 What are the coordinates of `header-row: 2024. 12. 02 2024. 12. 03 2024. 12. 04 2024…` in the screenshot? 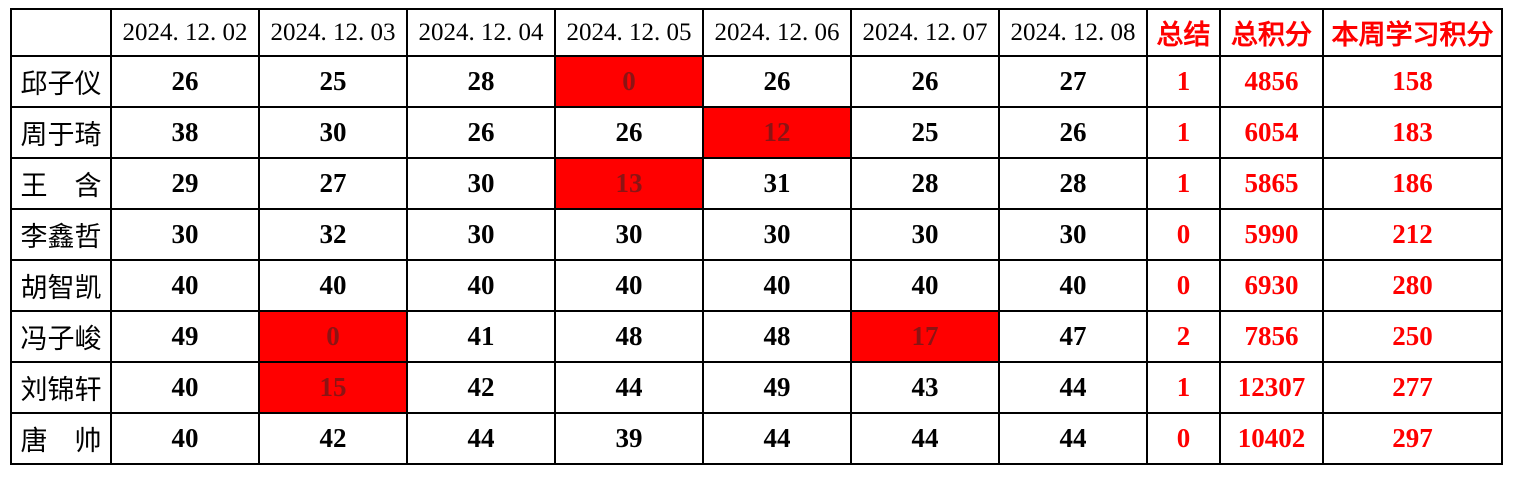 It's located at (756, 32).